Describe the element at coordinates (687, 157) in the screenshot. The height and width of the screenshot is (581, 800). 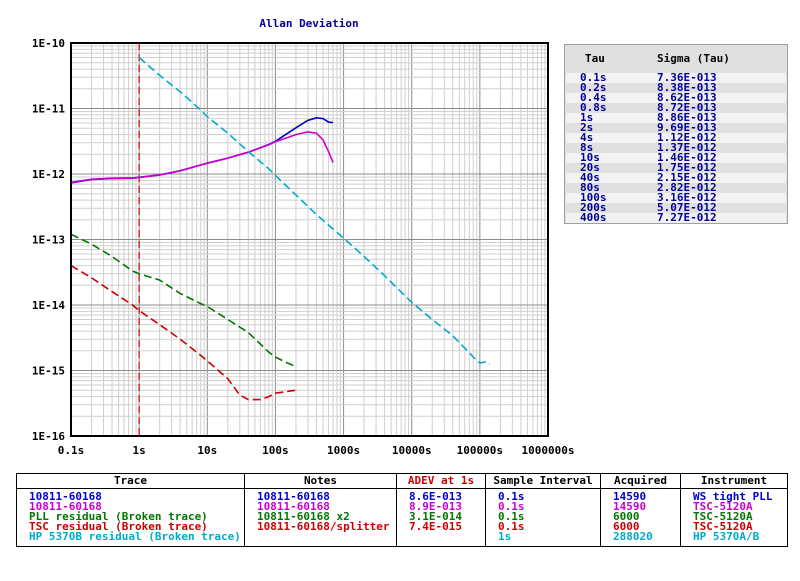
I see `sigma-value: 1.46E-012` at that location.